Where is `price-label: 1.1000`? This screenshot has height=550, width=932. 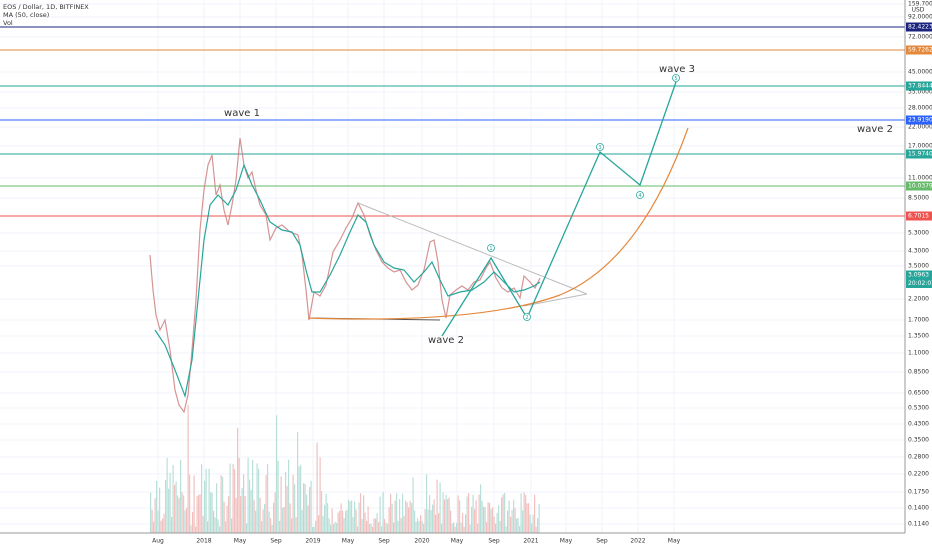 price-label: 1.1000 is located at coordinates (918, 353).